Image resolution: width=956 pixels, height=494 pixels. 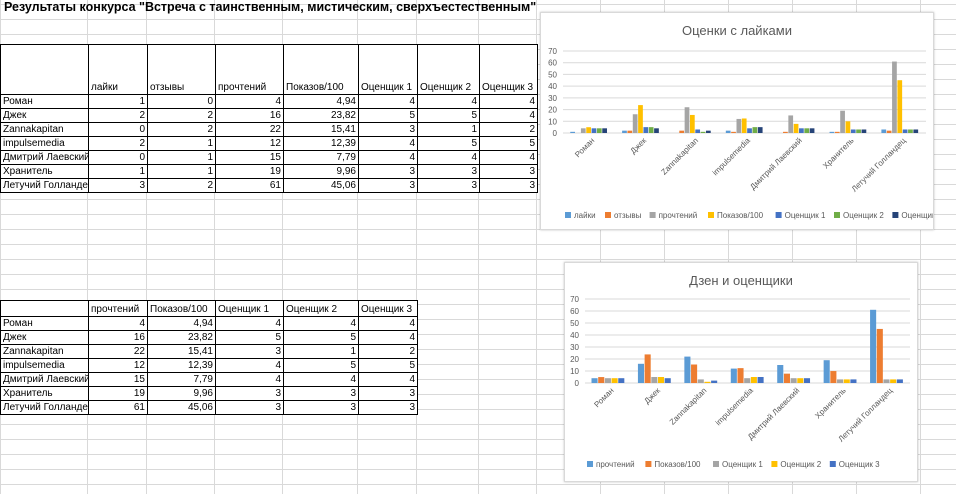 I want to click on value-cell: 45,06, so click(x=181, y=407).